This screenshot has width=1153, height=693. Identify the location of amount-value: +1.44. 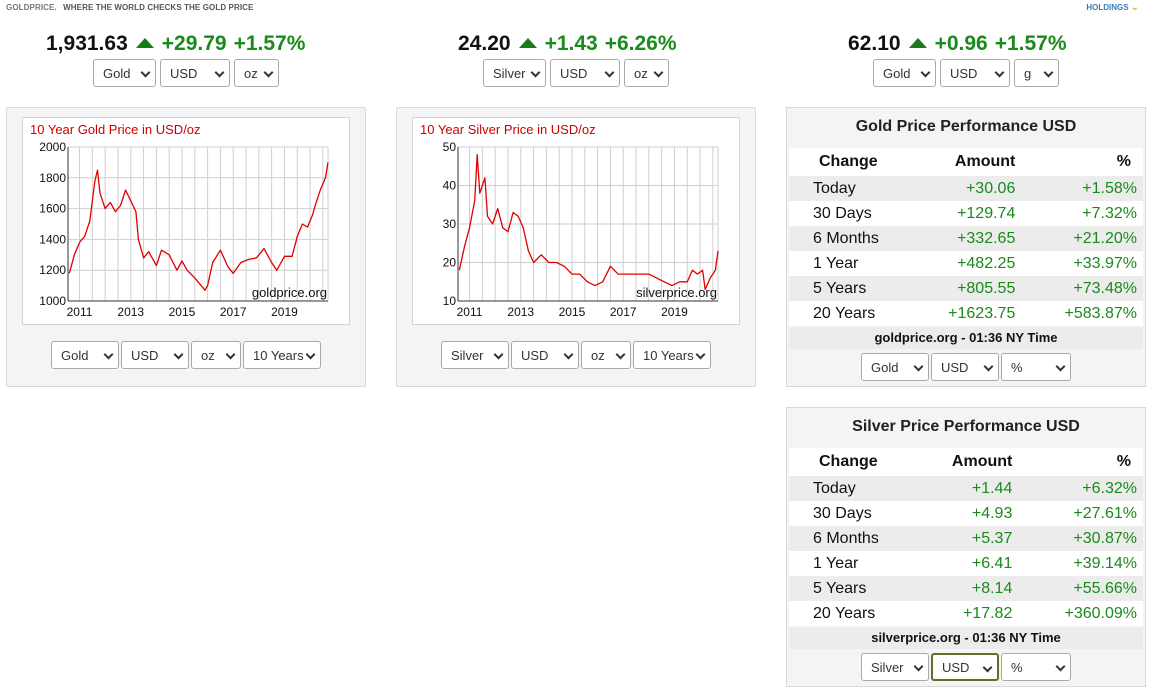
(974, 488).